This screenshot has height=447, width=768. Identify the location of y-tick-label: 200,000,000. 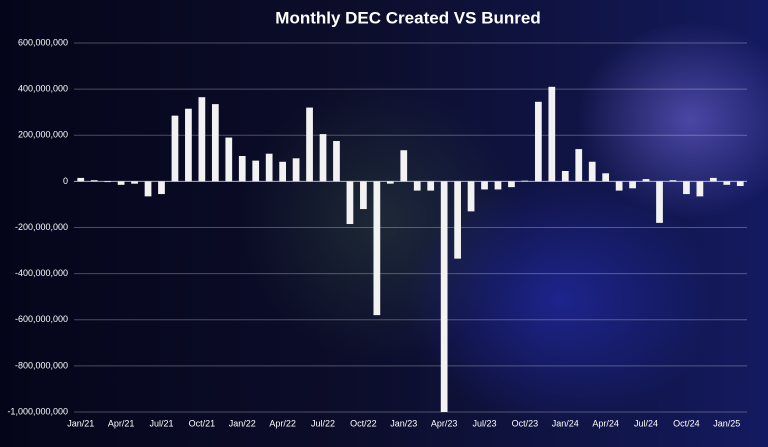
(43, 135).